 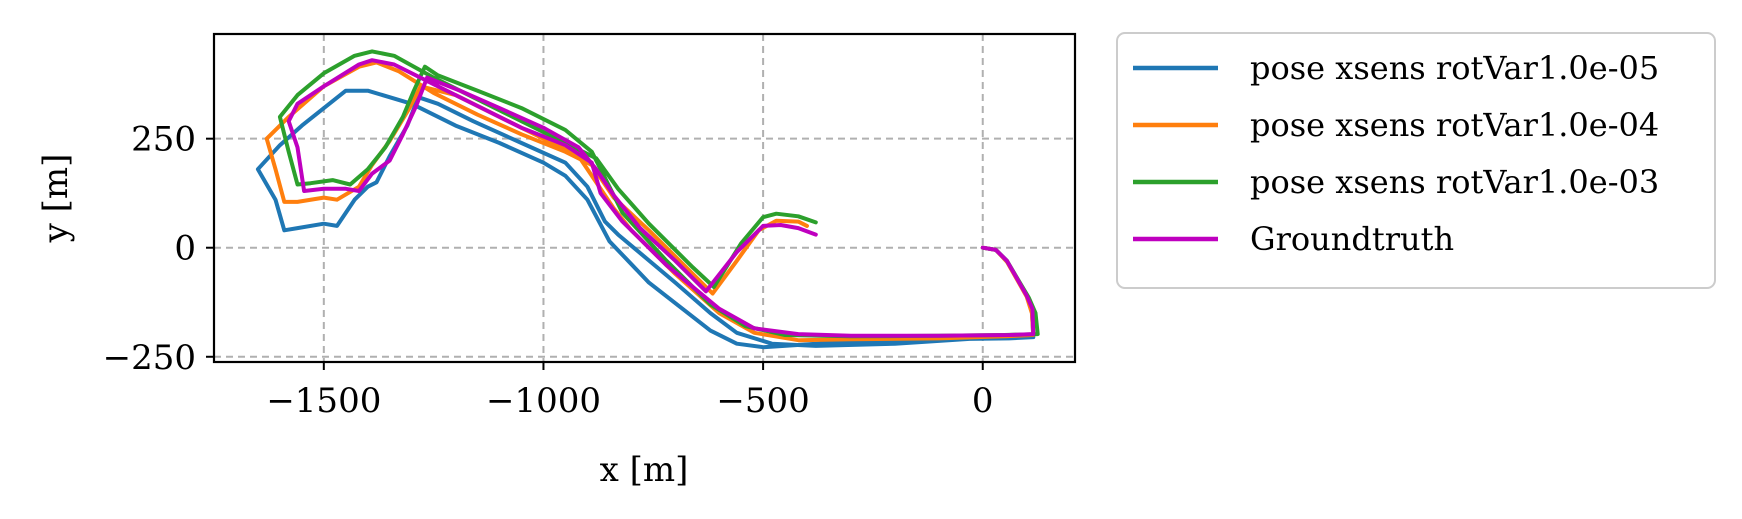 What do you see at coordinates (543, 401) in the screenshot?
I see `x-tick-label: −1000` at bounding box center [543, 401].